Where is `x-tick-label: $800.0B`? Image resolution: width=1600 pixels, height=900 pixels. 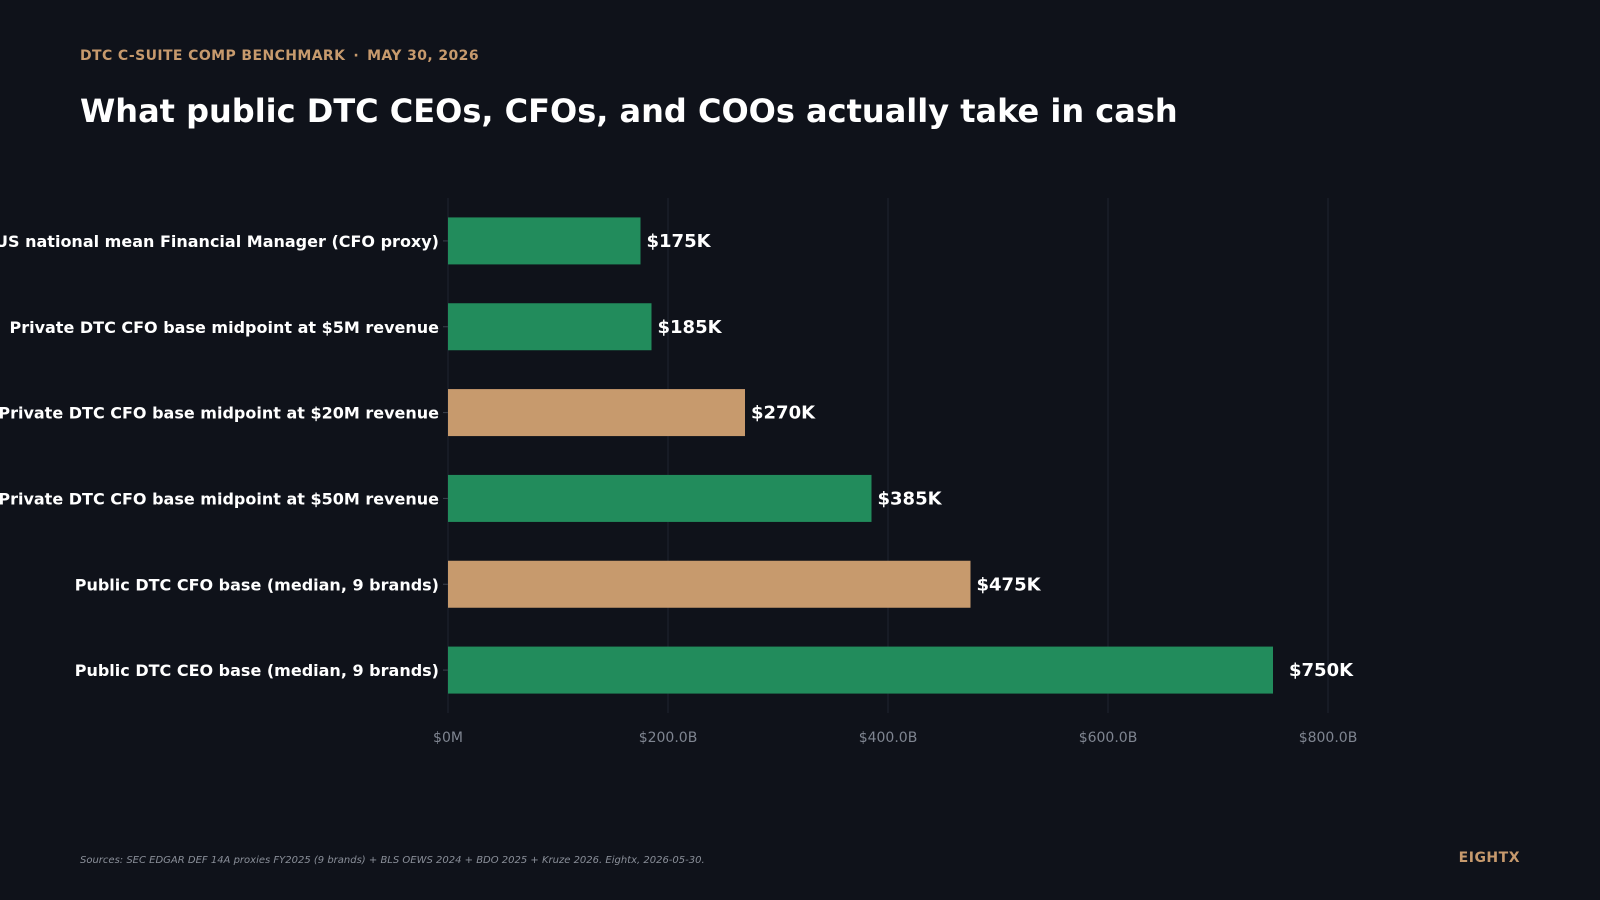
x-tick-label: $800.0B is located at coordinates (1328, 738).